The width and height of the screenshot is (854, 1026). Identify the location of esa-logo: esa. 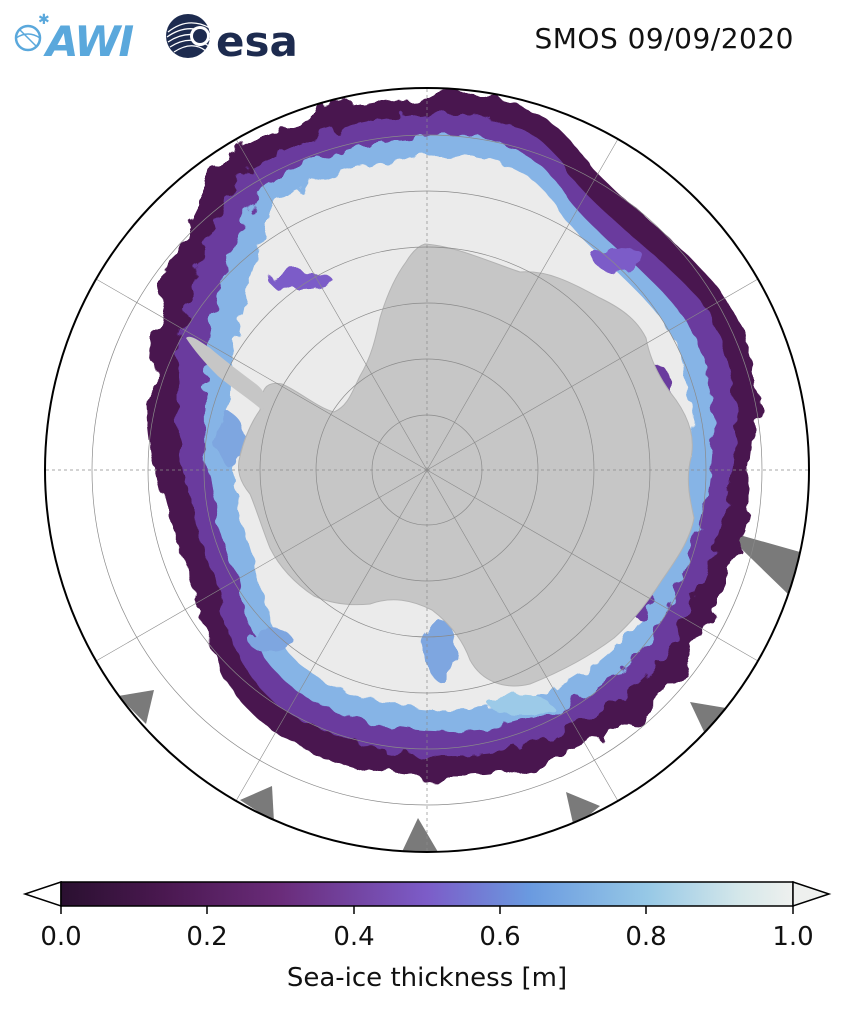
(232, 38).